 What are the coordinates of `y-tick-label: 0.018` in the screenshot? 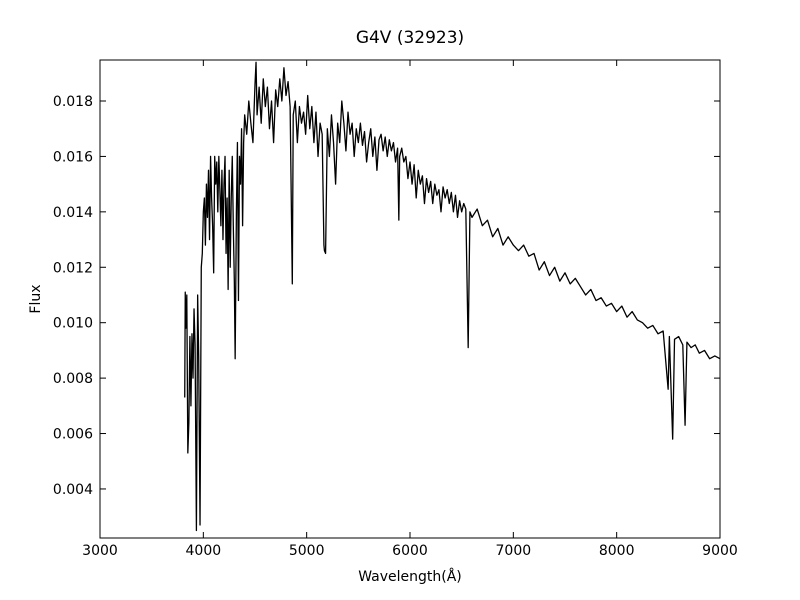 It's located at (73, 102).